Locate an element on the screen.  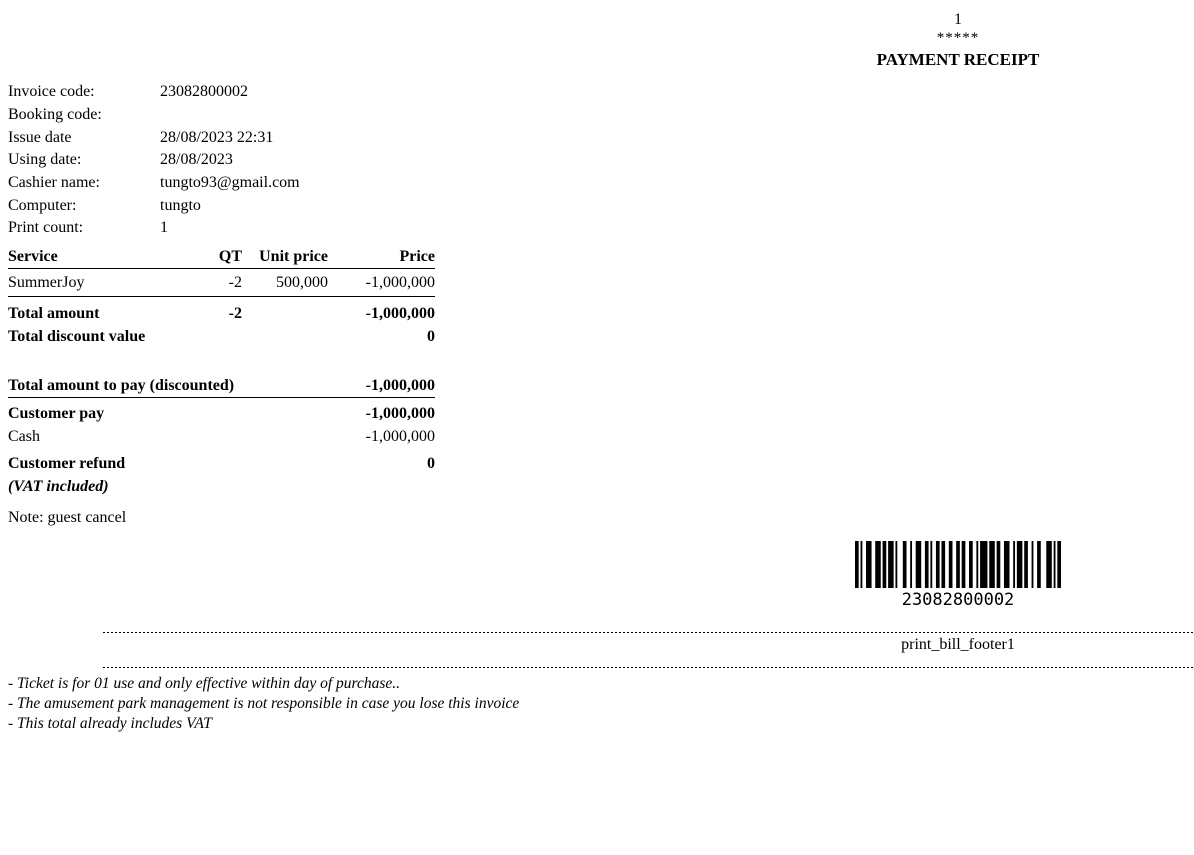
header-unit-price: Unit price is located at coordinates (293, 256).